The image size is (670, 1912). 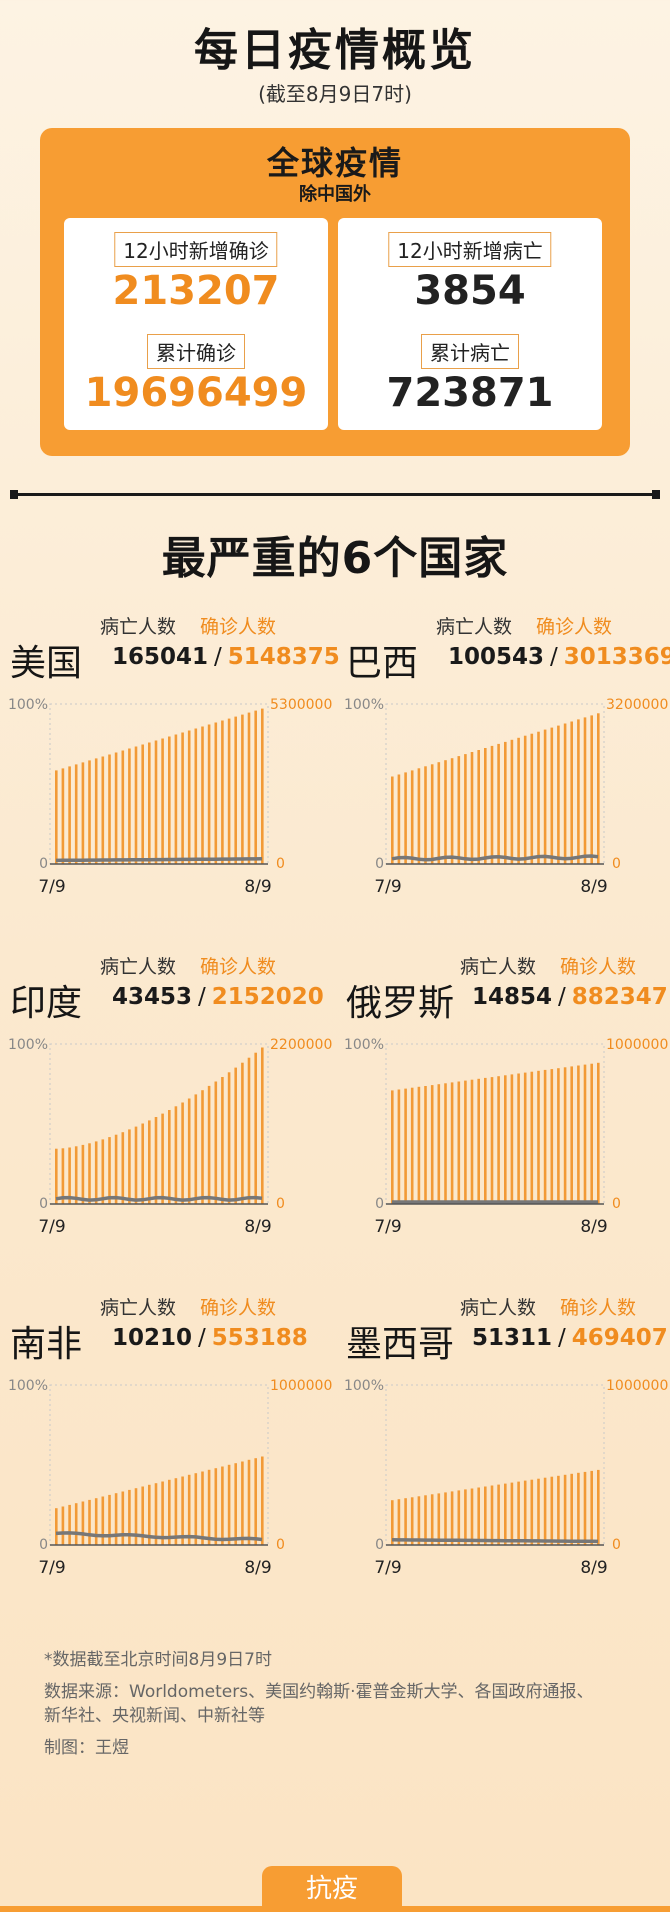 I want to click on country-numbers: 10210/553188, so click(x=210, y=1338).